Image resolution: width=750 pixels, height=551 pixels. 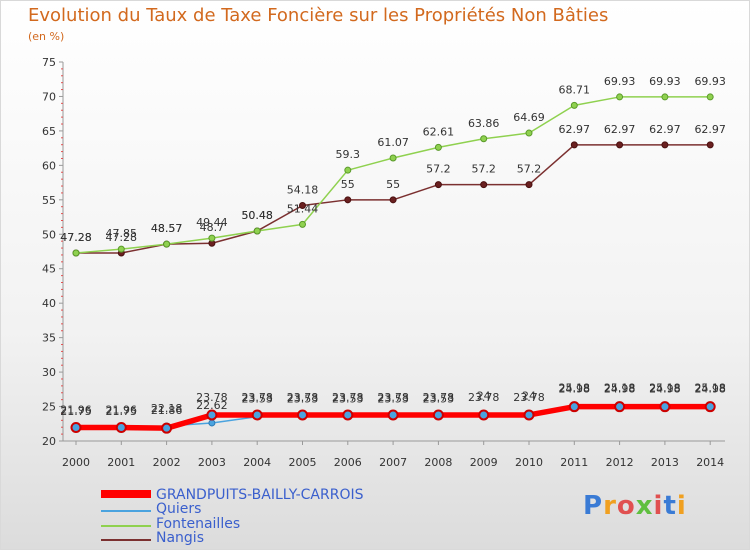 What do you see at coordinates (198, 524) in the screenshot?
I see `legend-label: Fontenailles` at bounding box center [198, 524].